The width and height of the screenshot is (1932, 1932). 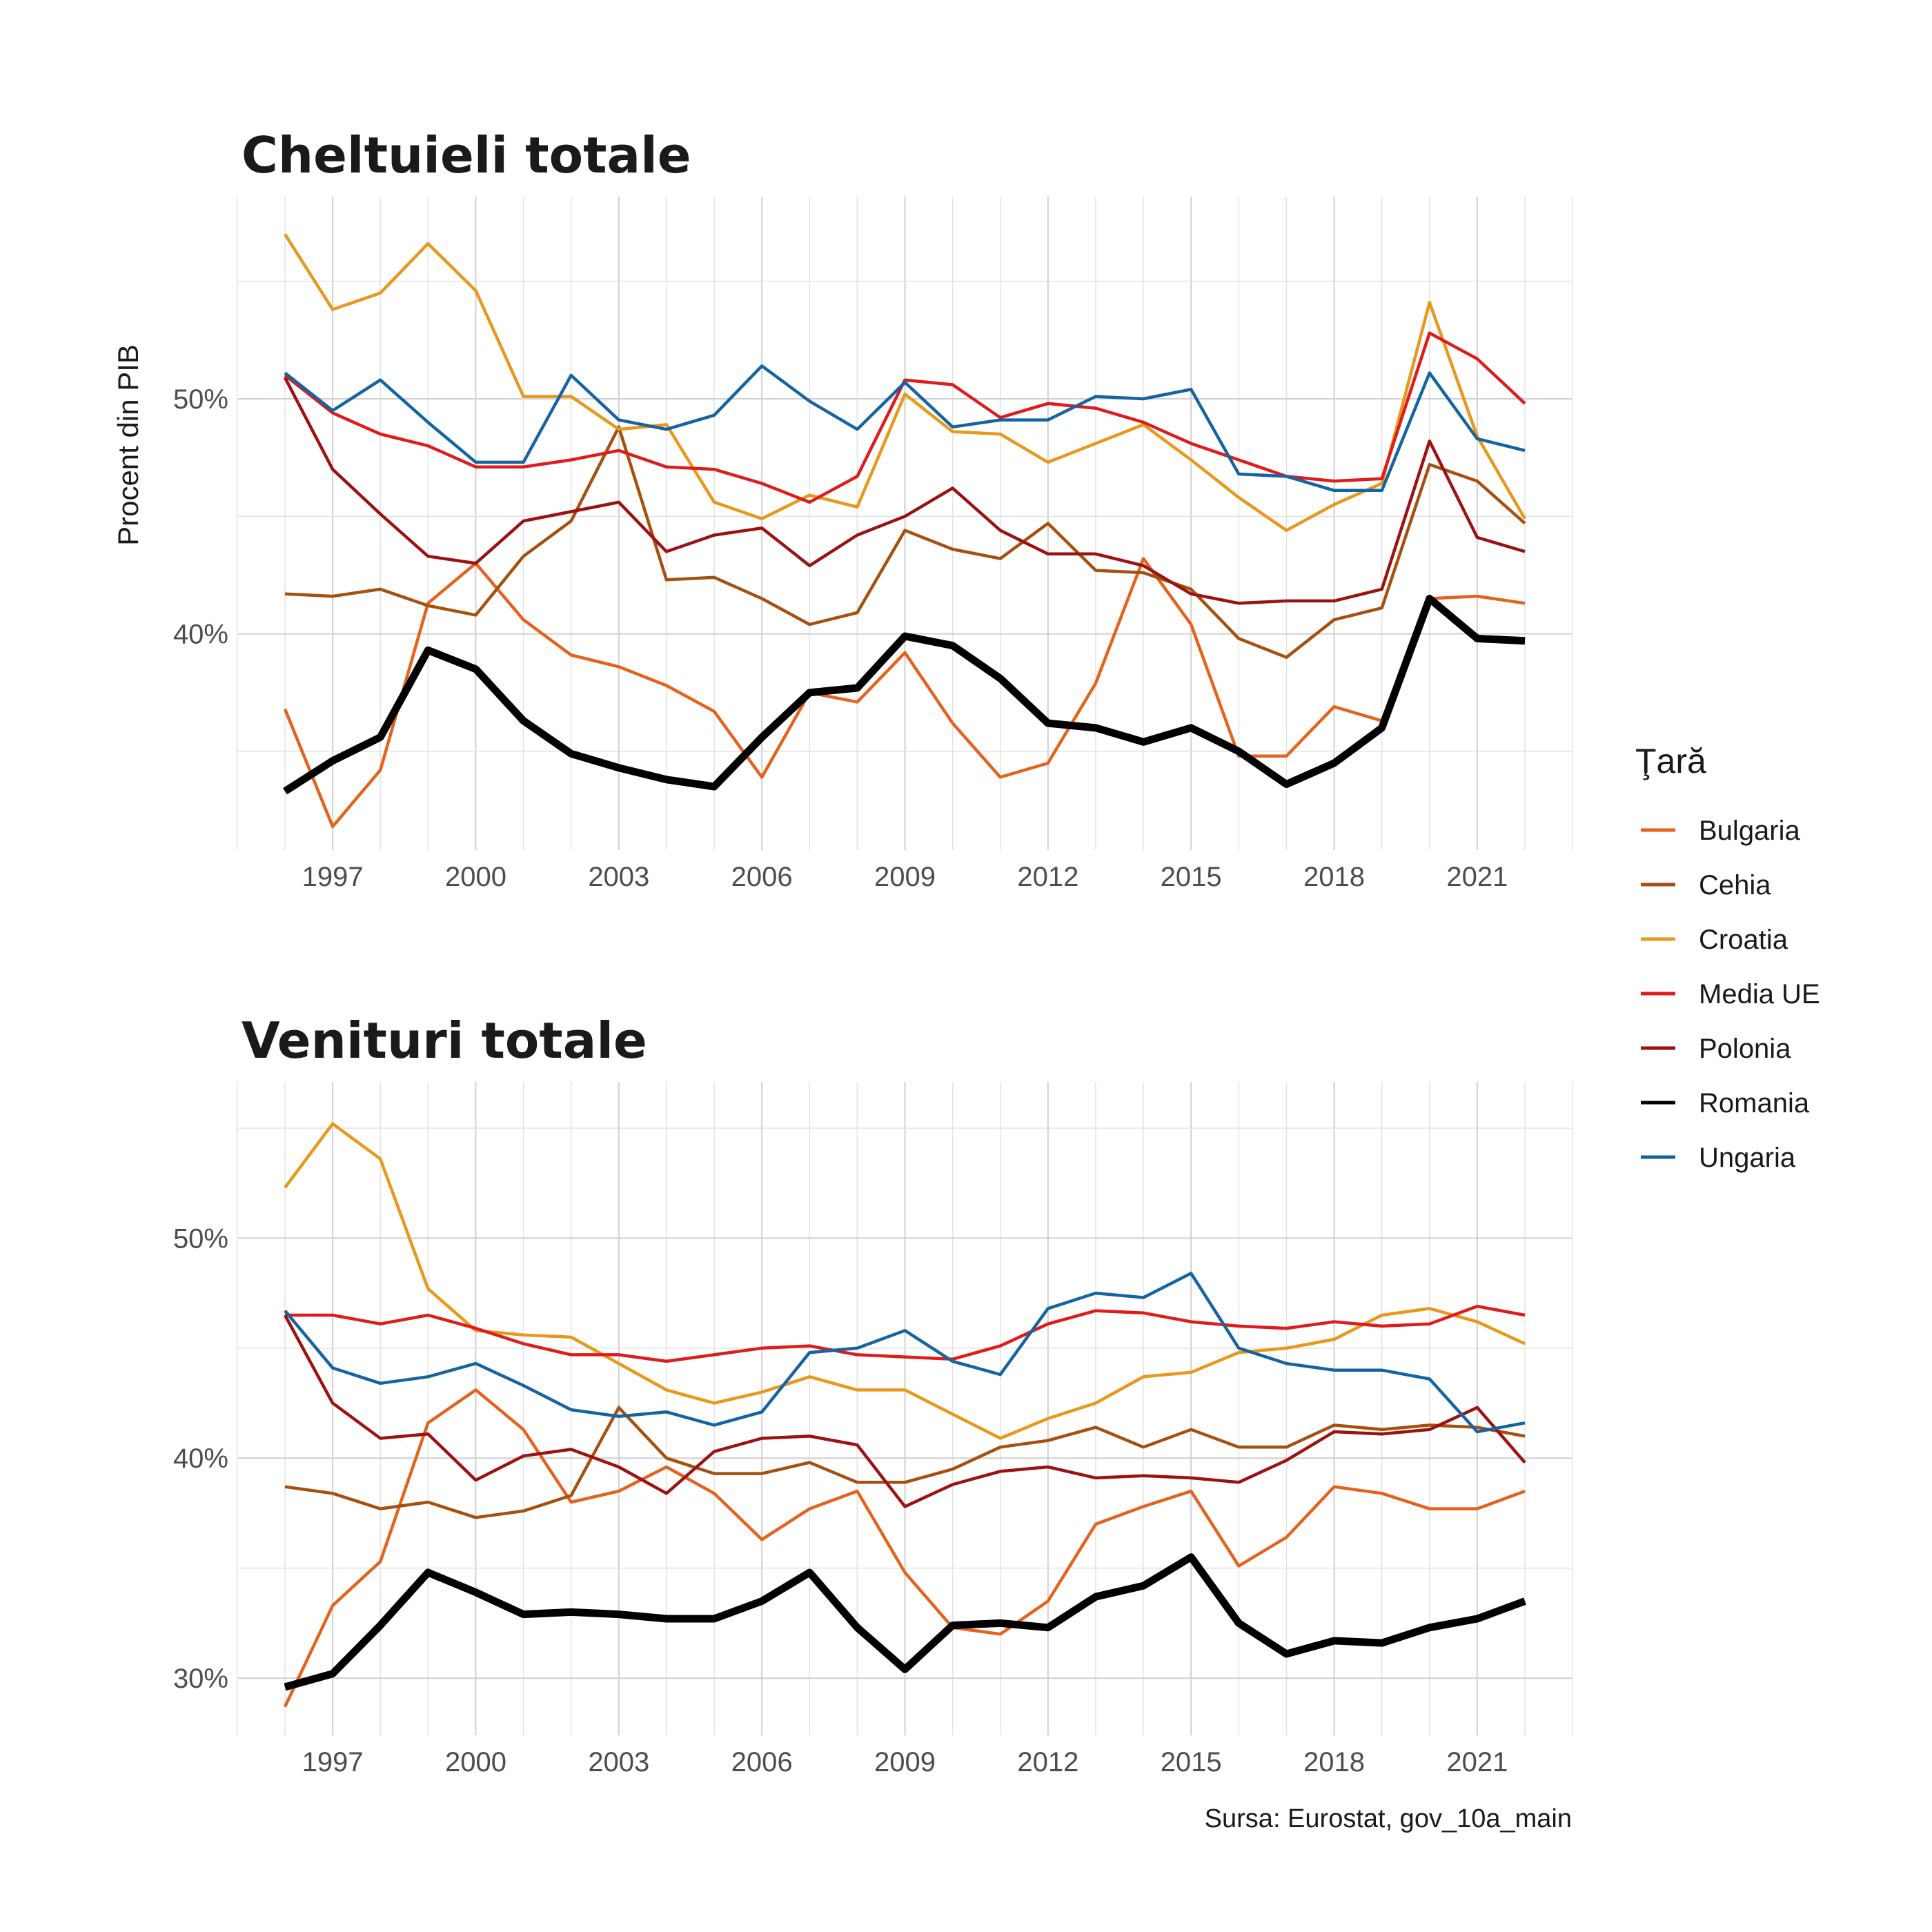 I want to click on panel-title: Venituri totale, so click(x=444, y=1041).